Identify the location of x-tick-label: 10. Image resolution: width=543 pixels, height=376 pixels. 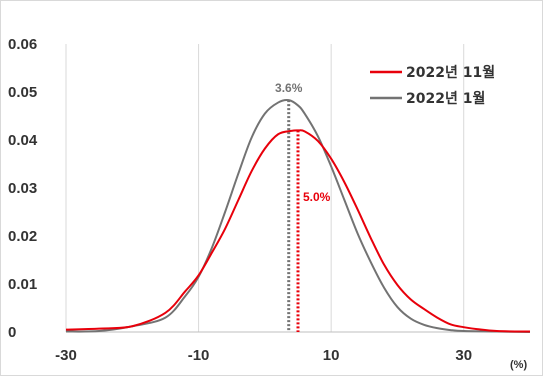
(331, 355).